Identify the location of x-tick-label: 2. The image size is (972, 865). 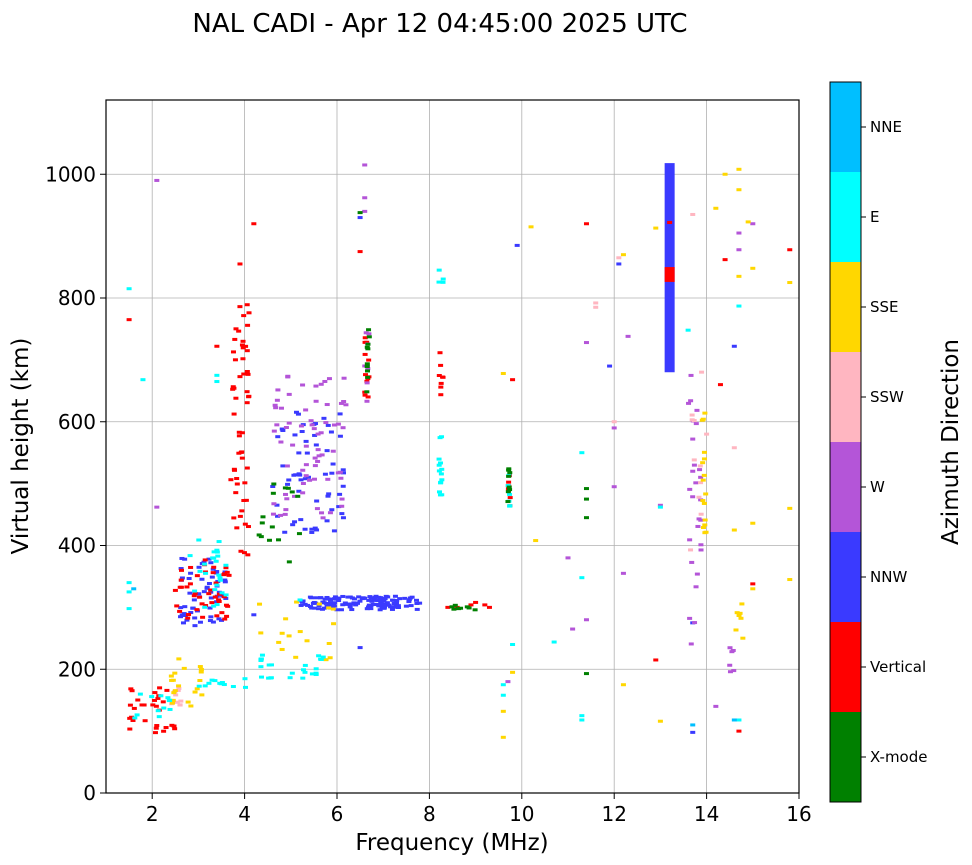
(152, 814).